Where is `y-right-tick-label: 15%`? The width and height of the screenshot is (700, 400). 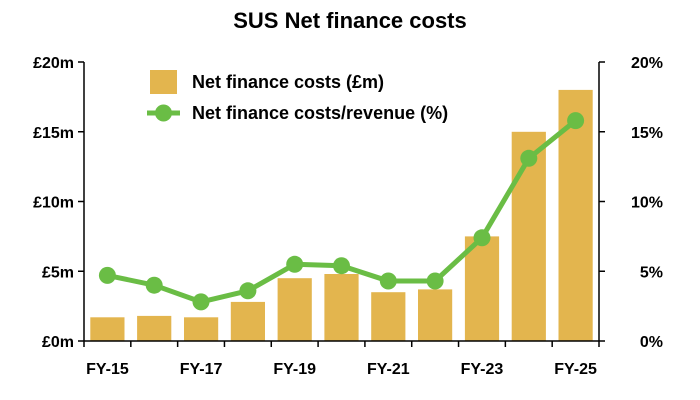
y-right-tick-label: 15% is located at coordinates (647, 133).